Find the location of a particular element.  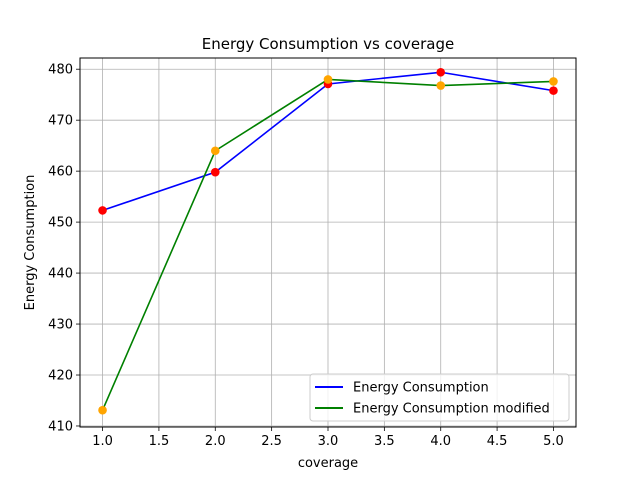

x-tick-label: 4.0 is located at coordinates (440, 441).